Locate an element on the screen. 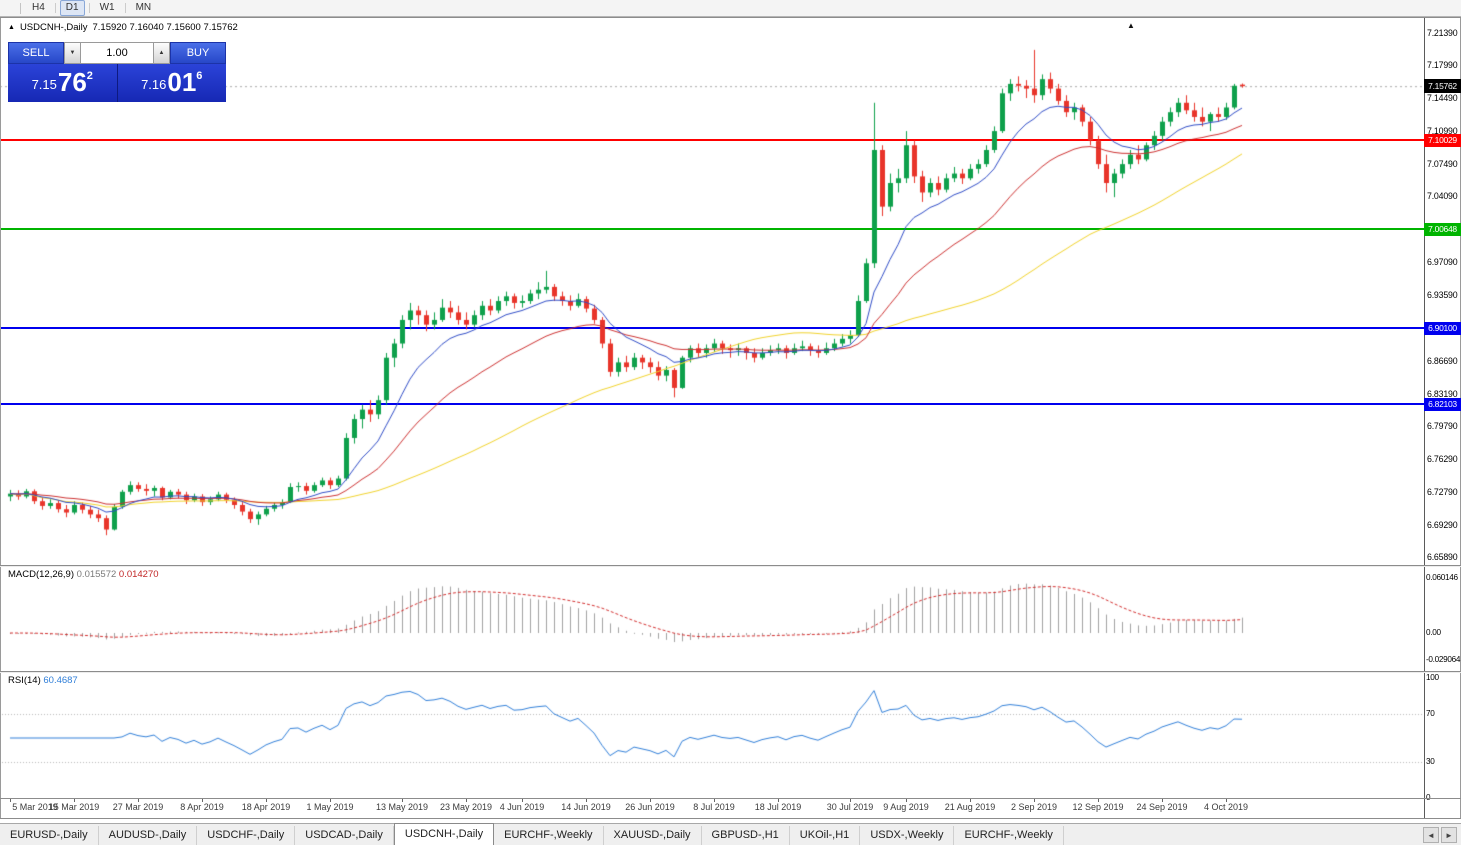  date-axis-label: 4 Jun 2019 is located at coordinates (522, 807).